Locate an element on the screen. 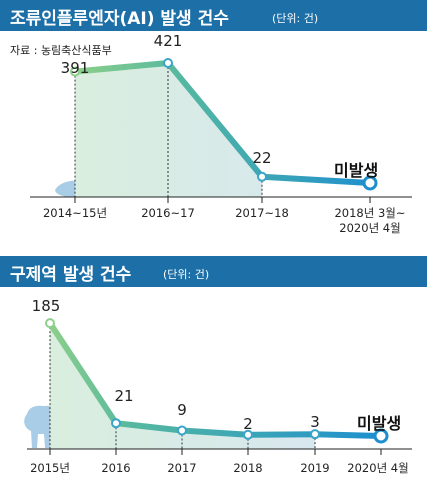 The width and height of the screenshot is (427, 491). fmd-x-tick-label: 2017 is located at coordinates (181, 468).